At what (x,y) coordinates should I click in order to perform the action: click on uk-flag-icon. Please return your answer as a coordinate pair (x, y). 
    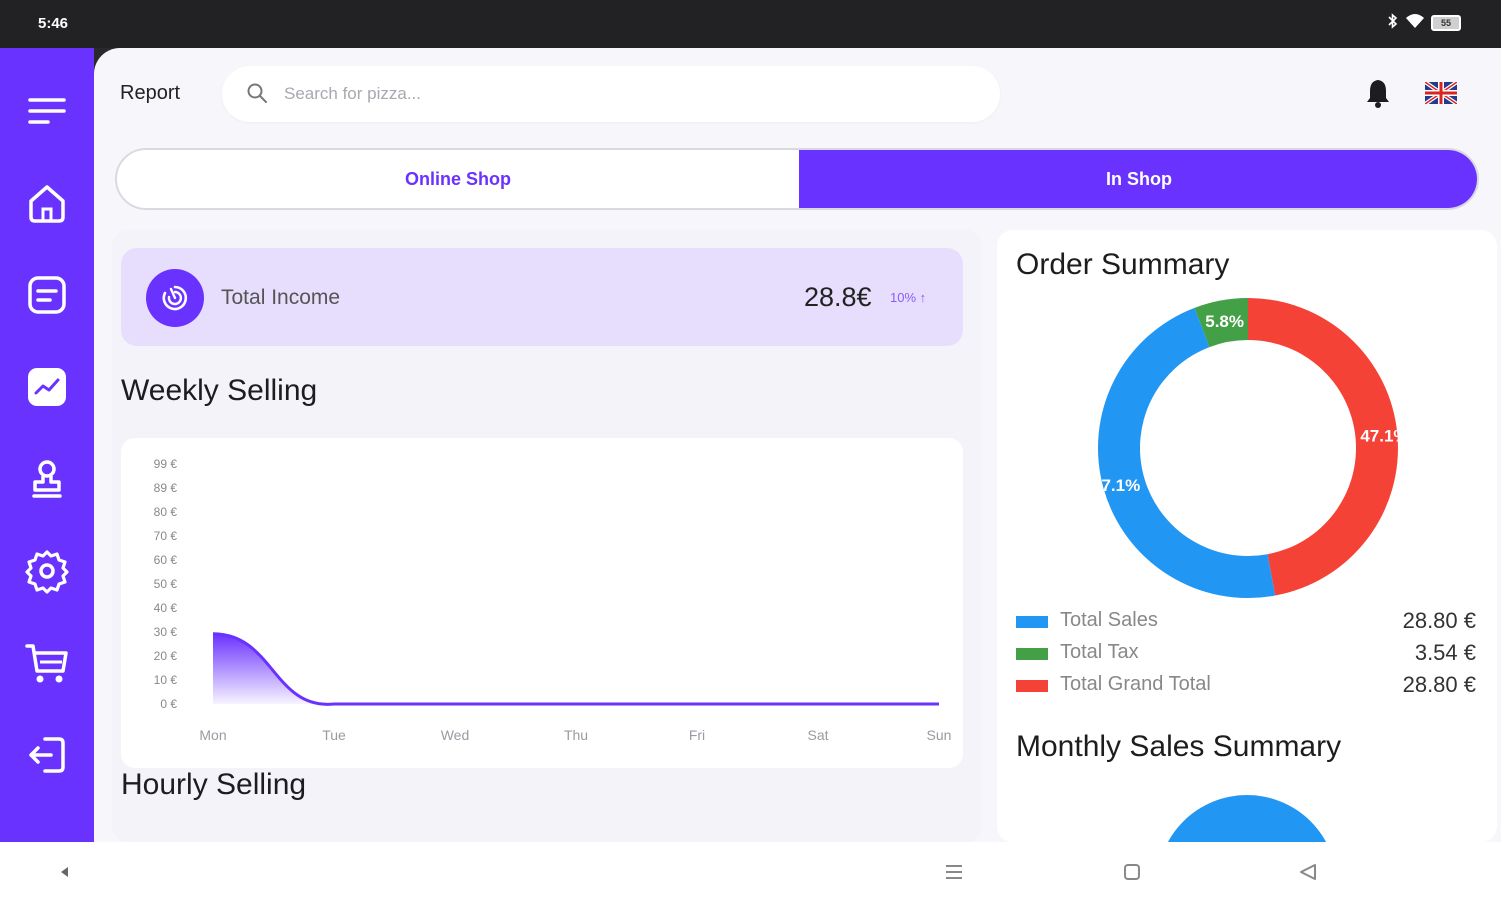
    Looking at the image, I should click on (1441, 93).